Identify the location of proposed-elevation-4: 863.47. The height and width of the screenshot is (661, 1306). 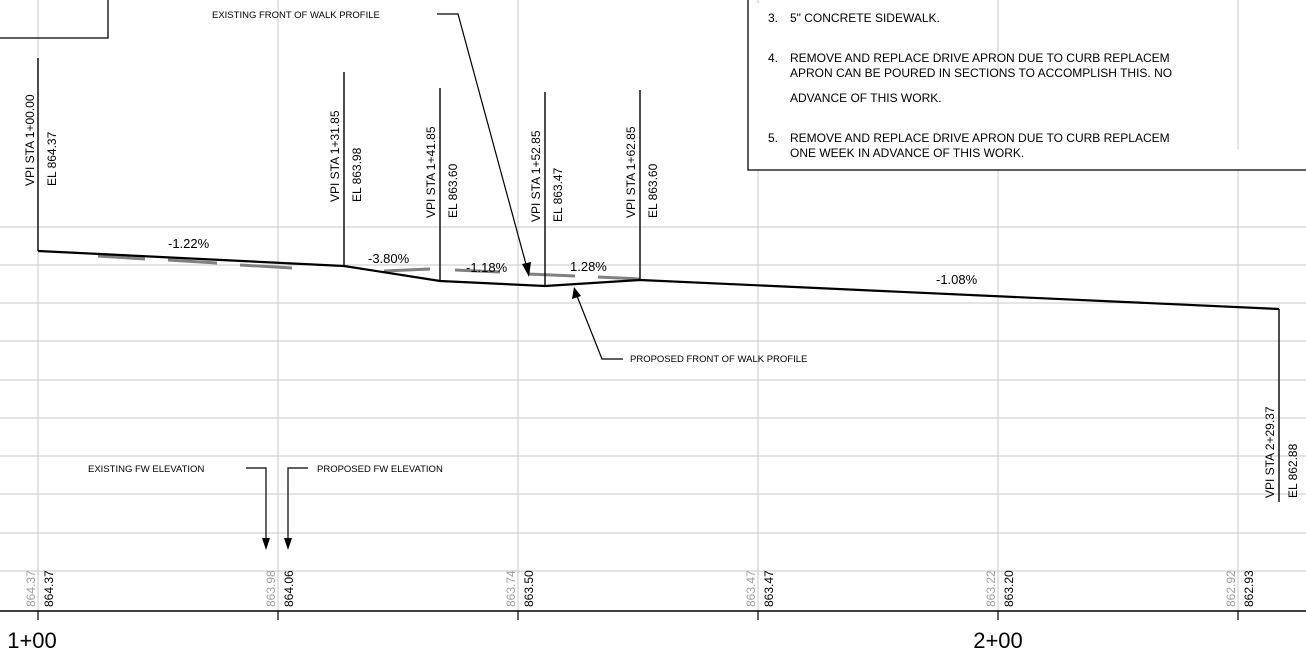
(769, 588).